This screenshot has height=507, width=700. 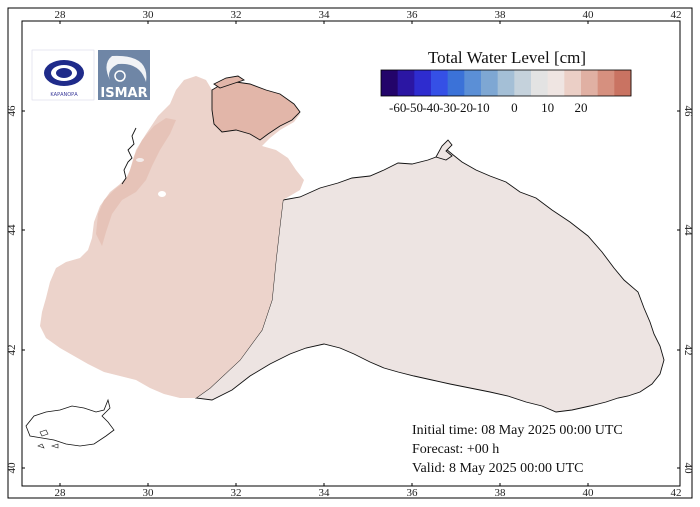 I want to click on valid-time-text: Valid: 8 May 2025 00:00 UTC, so click(x=498, y=468).